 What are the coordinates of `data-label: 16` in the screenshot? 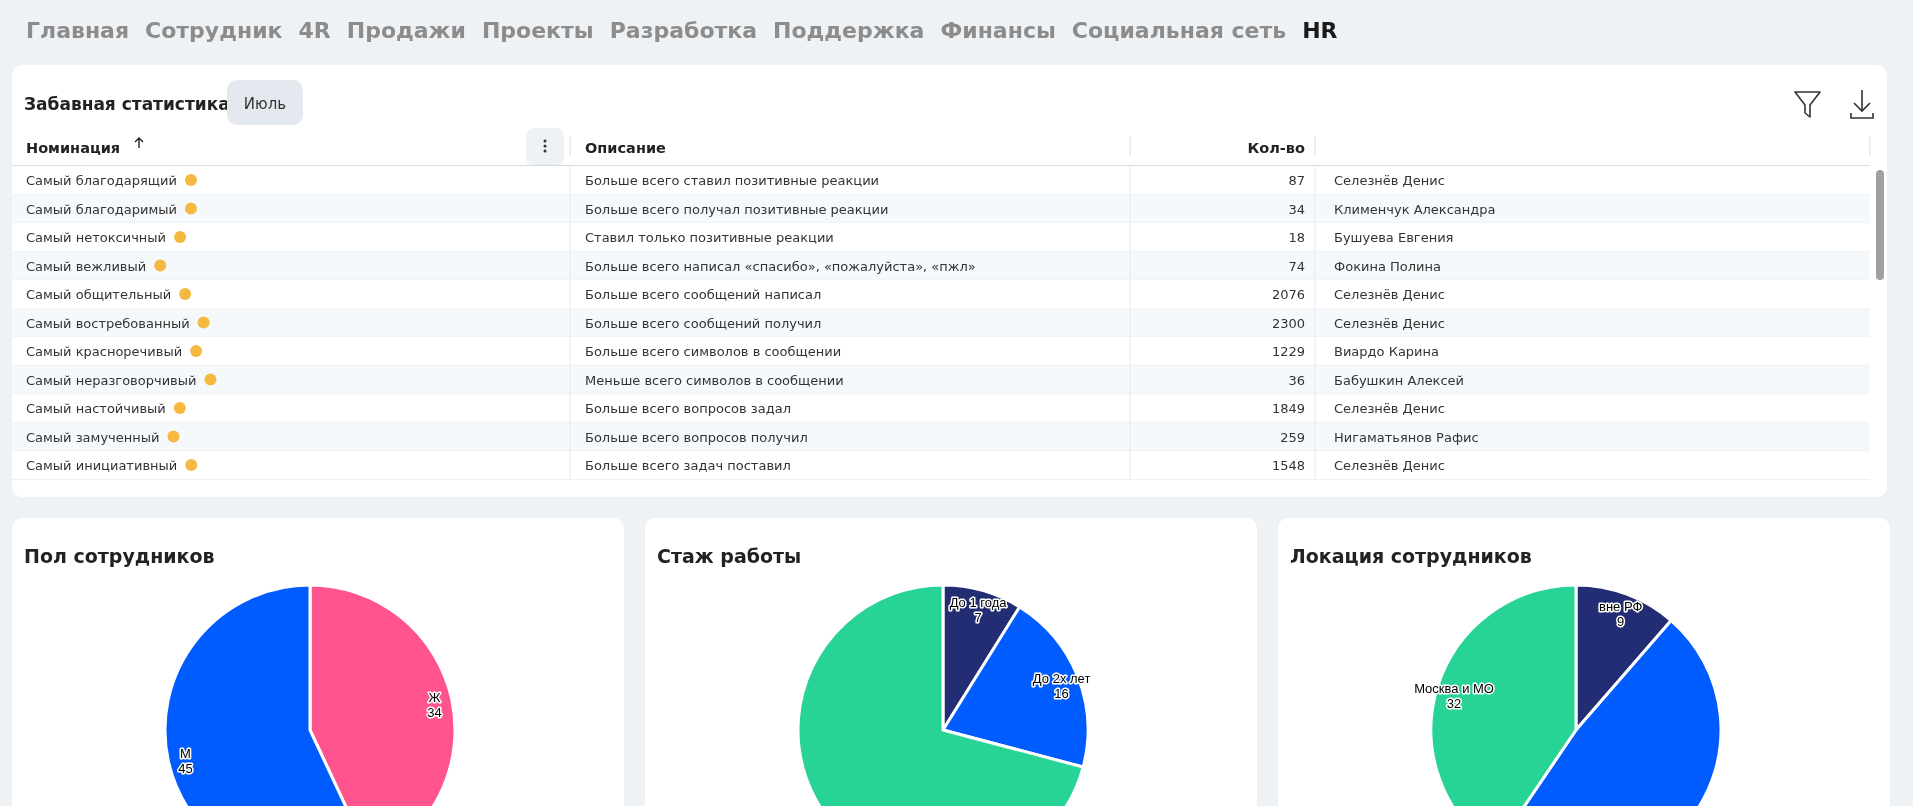 It's located at (1061, 693).